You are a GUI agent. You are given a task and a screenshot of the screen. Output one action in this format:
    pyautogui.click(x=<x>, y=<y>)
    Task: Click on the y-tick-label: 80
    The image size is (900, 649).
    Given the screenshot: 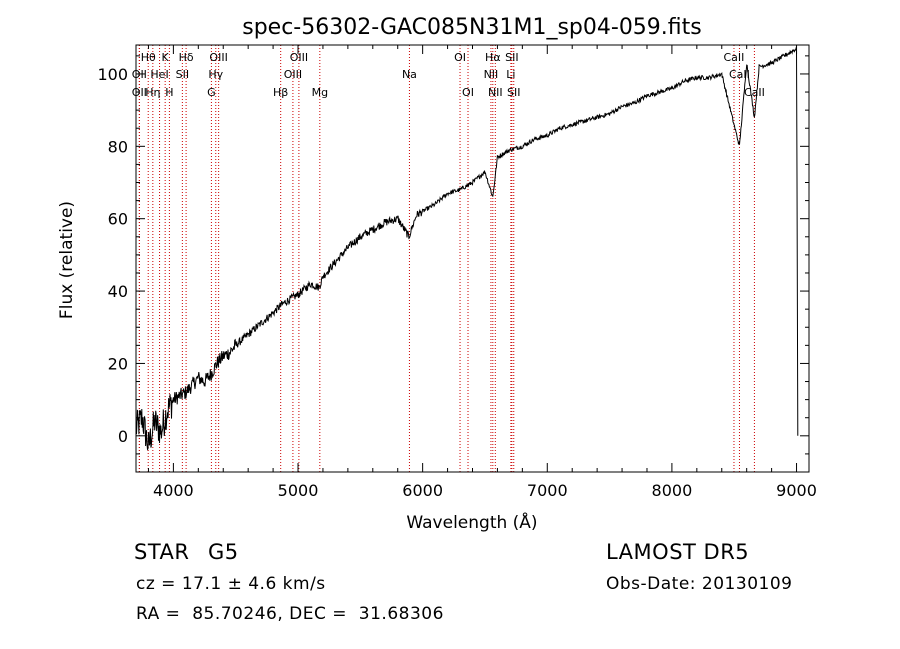 What is the action you would take?
    pyautogui.click(x=118, y=146)
    